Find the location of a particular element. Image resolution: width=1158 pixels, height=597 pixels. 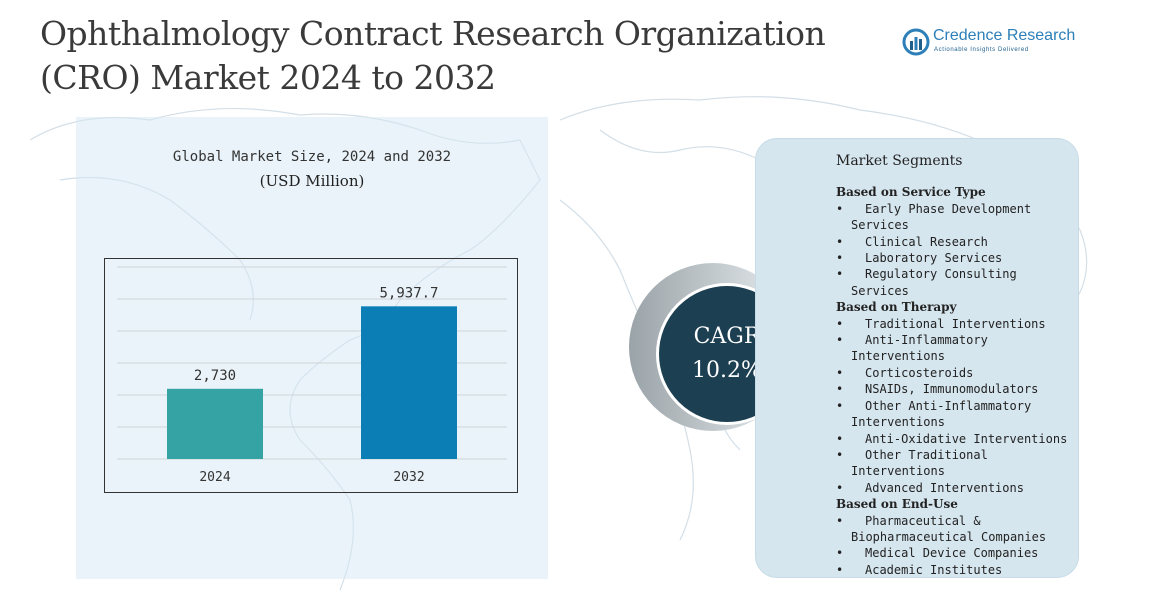

segment-item: • NSAIDs, Immunomodulators is located at coordinates (958, 389).